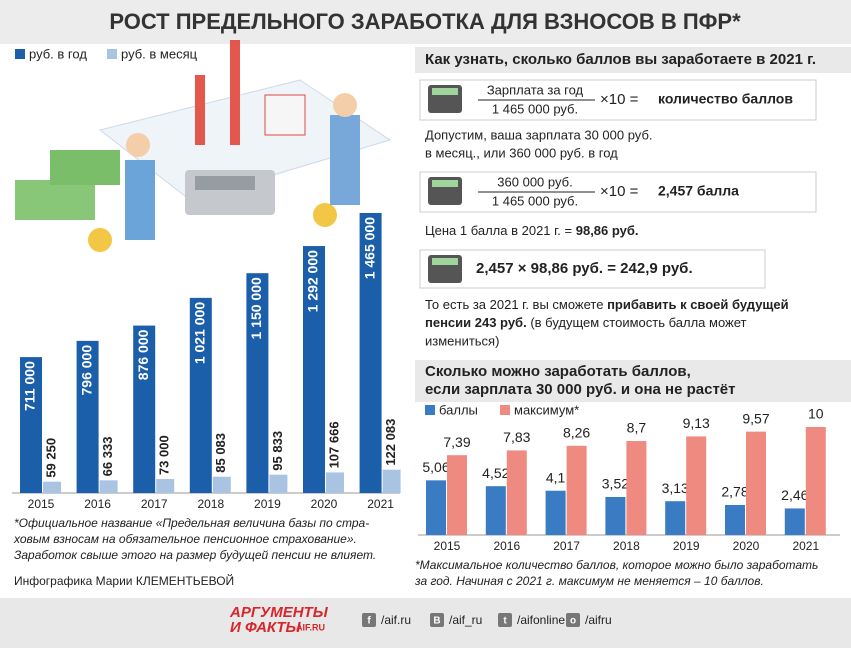 The width and height of the screenshot is (851, 648). What do you see at coordinates (143, 354) in the screenshot?
I see `value-label: 876 000` at bounding box center [143, 354].